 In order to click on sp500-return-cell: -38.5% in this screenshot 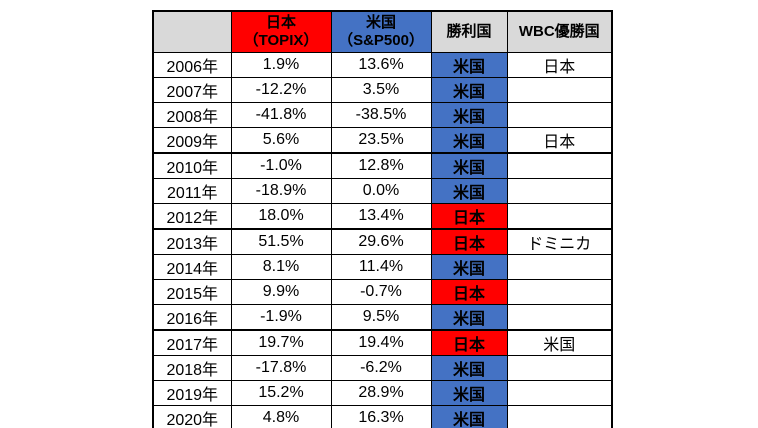, I will do `click(381, 114)`.